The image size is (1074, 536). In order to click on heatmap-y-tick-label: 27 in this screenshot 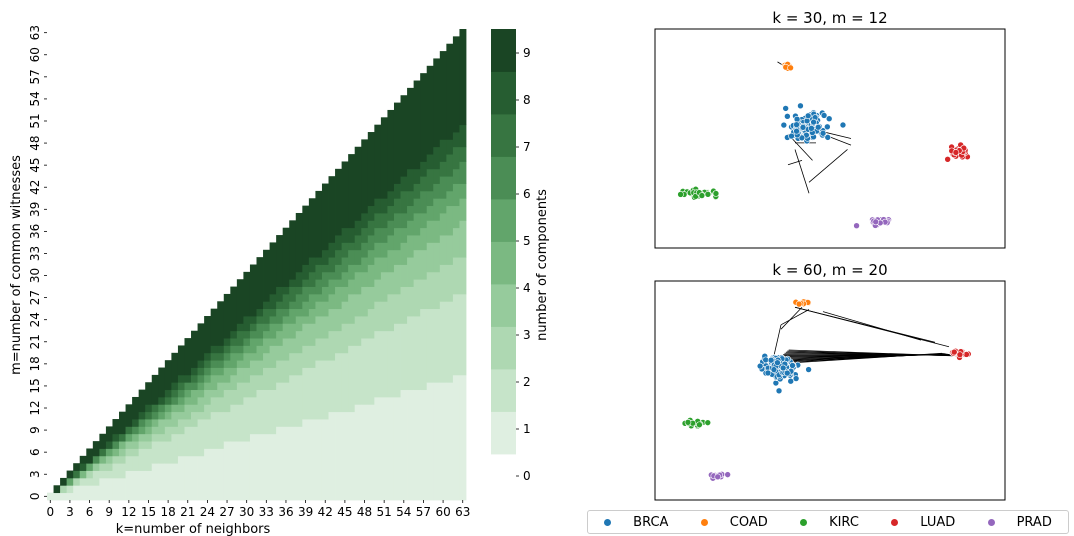, I will do `click(35, 297)`.